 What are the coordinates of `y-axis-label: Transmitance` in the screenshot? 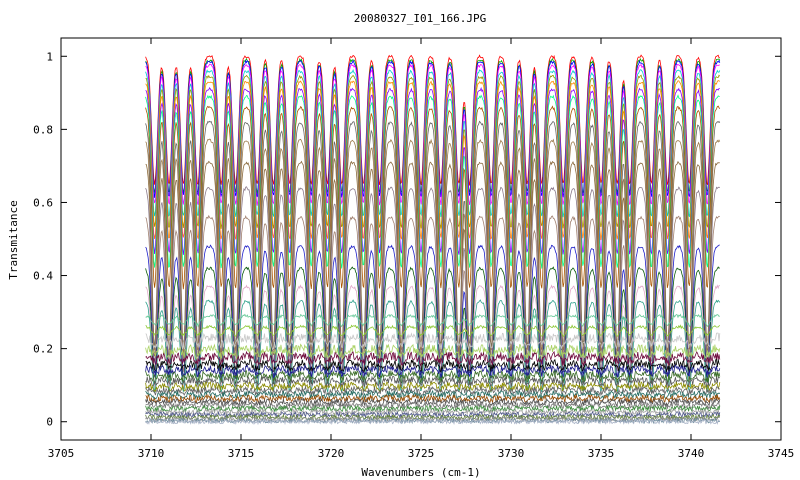 It's located at (13, 239).